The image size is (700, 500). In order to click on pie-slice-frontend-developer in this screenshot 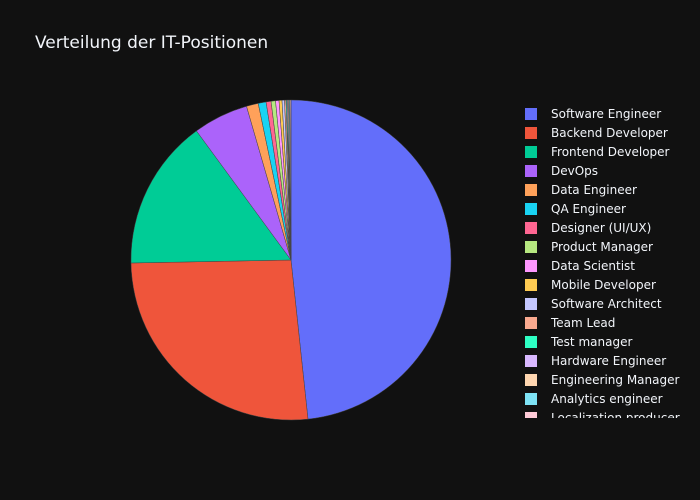, I will do `click(211, 197)`.